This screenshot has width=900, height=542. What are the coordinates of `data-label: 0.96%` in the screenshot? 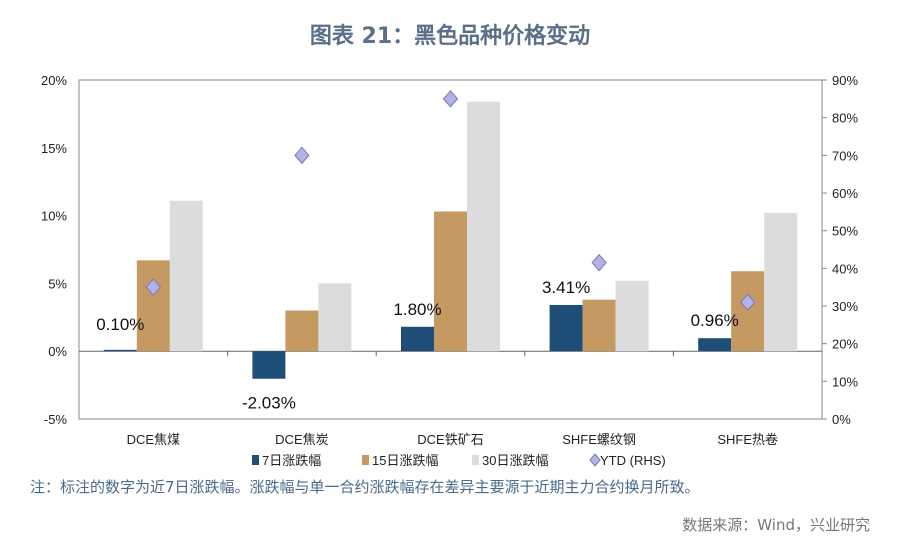 It's located at (715, 320).